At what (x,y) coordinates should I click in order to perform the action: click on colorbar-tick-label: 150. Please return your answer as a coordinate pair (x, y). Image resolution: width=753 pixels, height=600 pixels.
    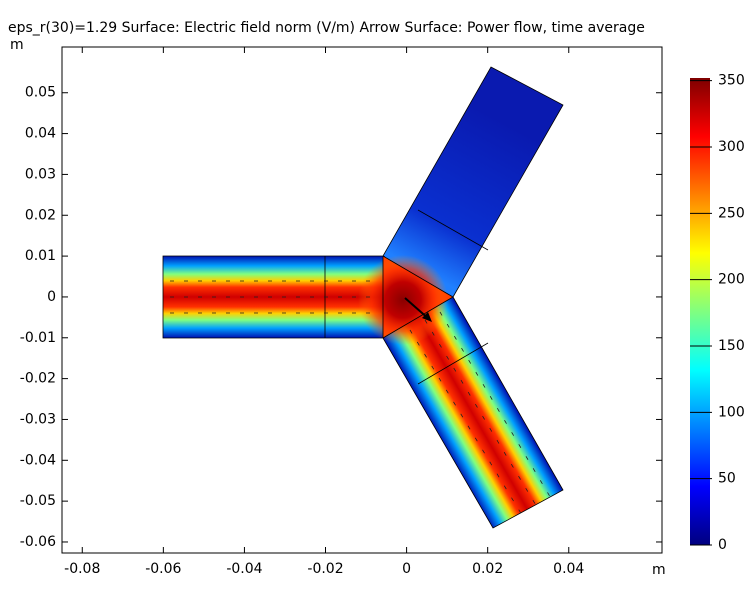
    Looking at the image, I should click on (731, 346).